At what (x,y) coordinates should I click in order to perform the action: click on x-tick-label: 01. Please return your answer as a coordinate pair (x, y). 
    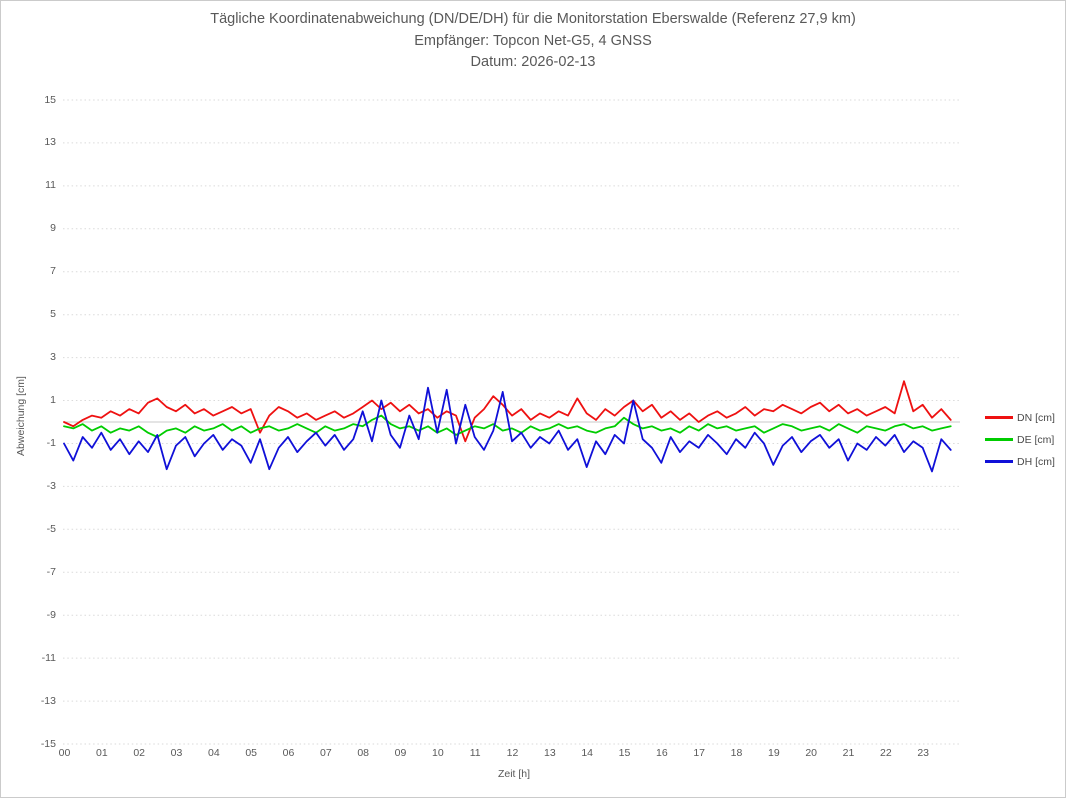
    Looking at the image, I should click on (101, 753).